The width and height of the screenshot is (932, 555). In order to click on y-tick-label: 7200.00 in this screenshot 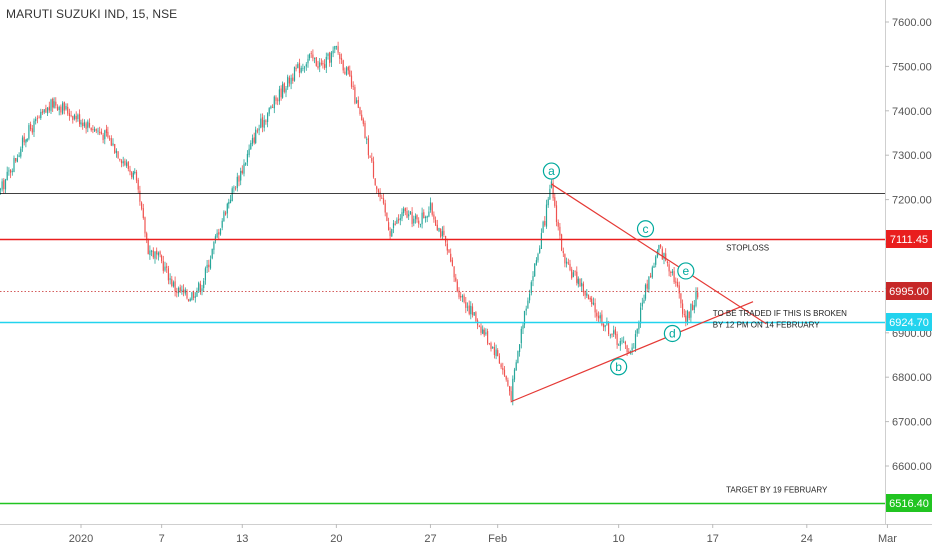, I will do `click(912, 201)`.